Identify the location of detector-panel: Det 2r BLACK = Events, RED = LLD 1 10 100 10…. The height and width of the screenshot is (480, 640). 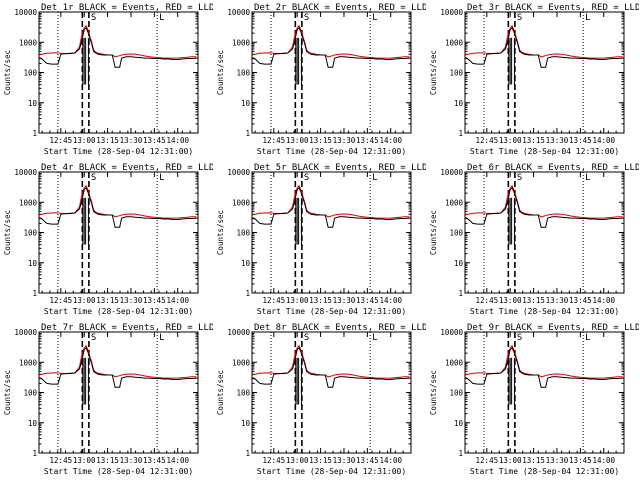
(319, 80).